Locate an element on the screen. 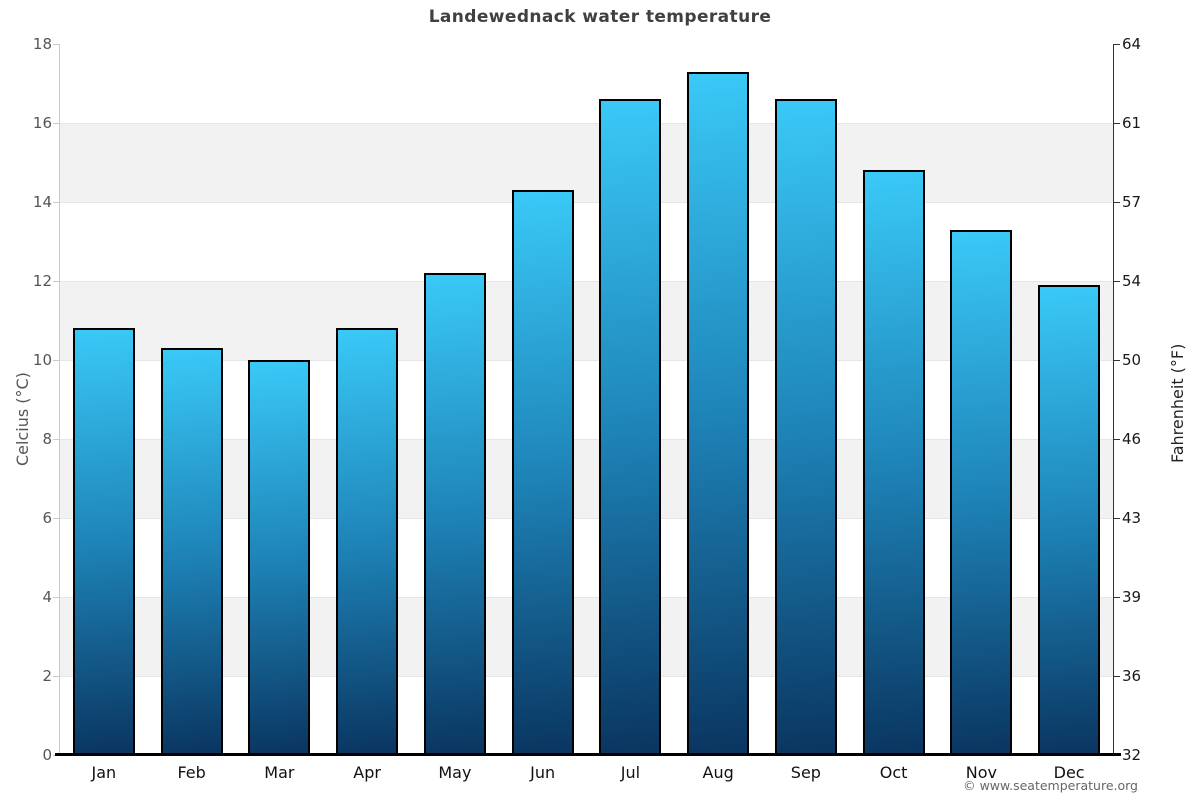 The height and width of the screenshot is (800, 1200). x-tick-may: May is located at coordinates (455, 772).